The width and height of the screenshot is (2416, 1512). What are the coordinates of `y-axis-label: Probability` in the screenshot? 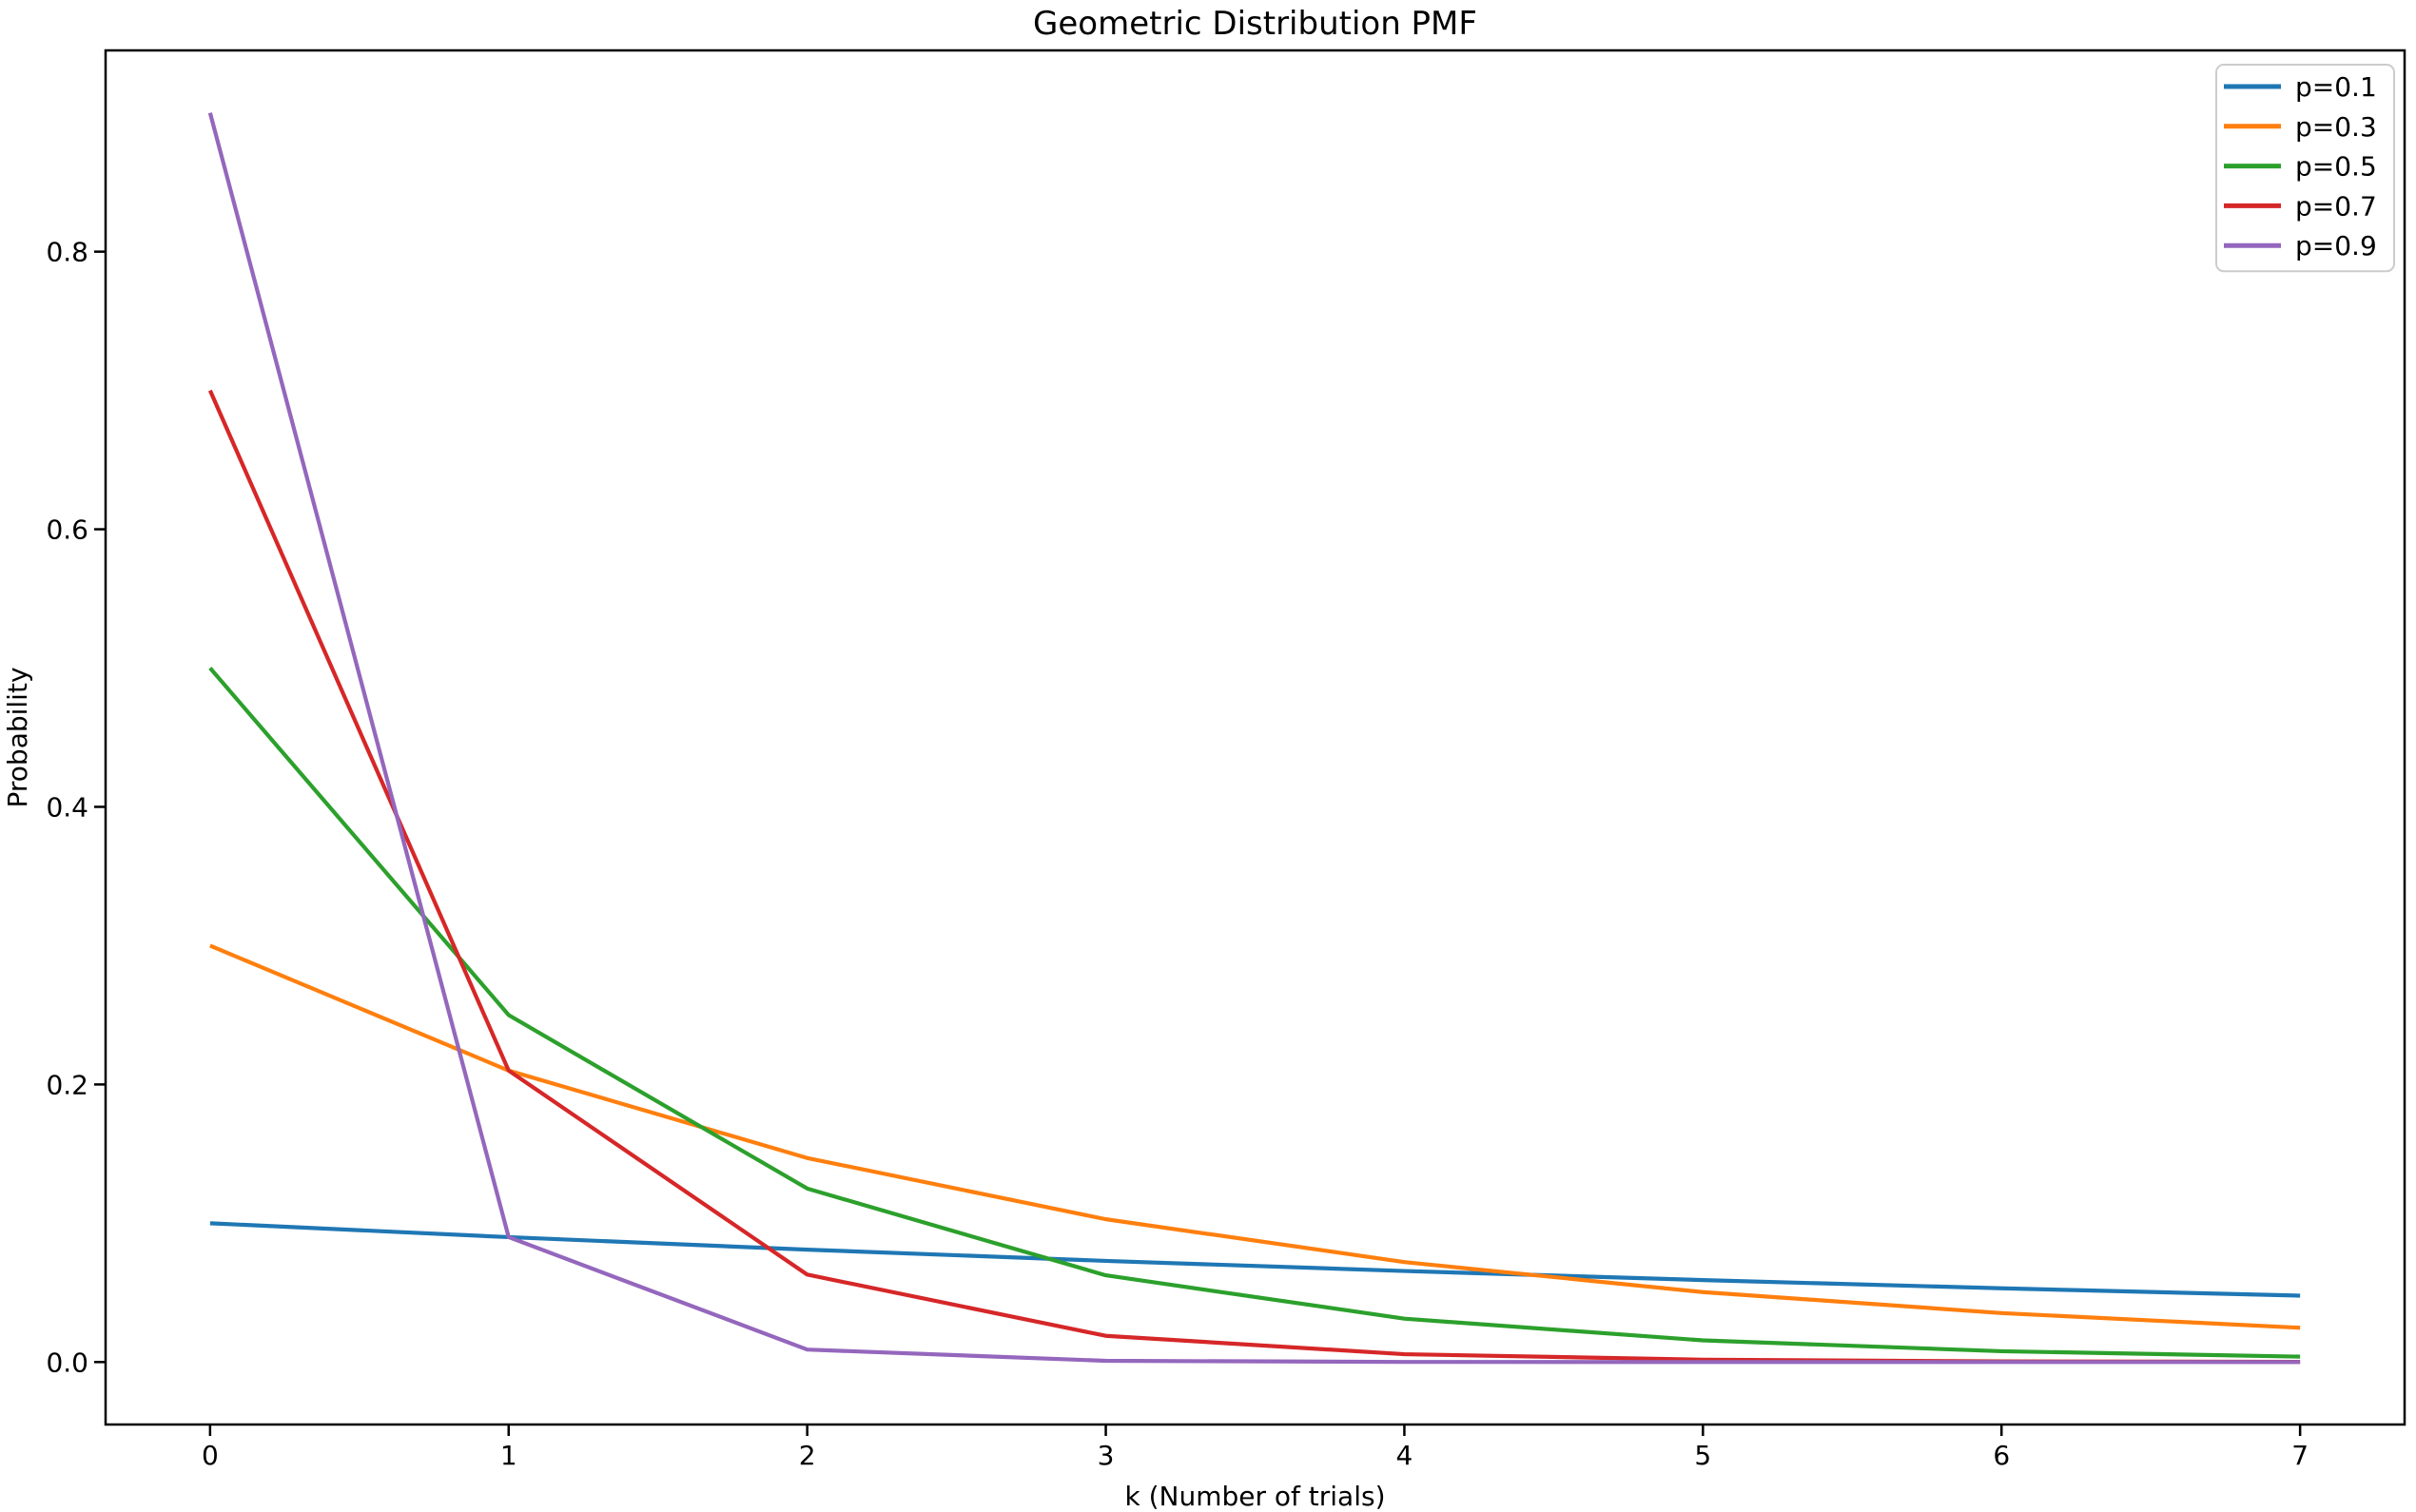 It's located at (18, 737).